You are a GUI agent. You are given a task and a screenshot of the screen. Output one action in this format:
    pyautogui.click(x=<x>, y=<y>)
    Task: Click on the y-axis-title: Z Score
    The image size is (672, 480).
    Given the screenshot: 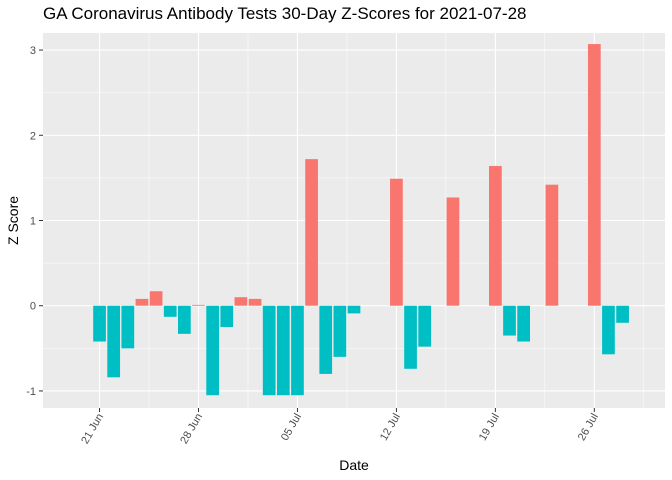 What is the action you would take?
    pyautogui.click(x=13, y=220)
    